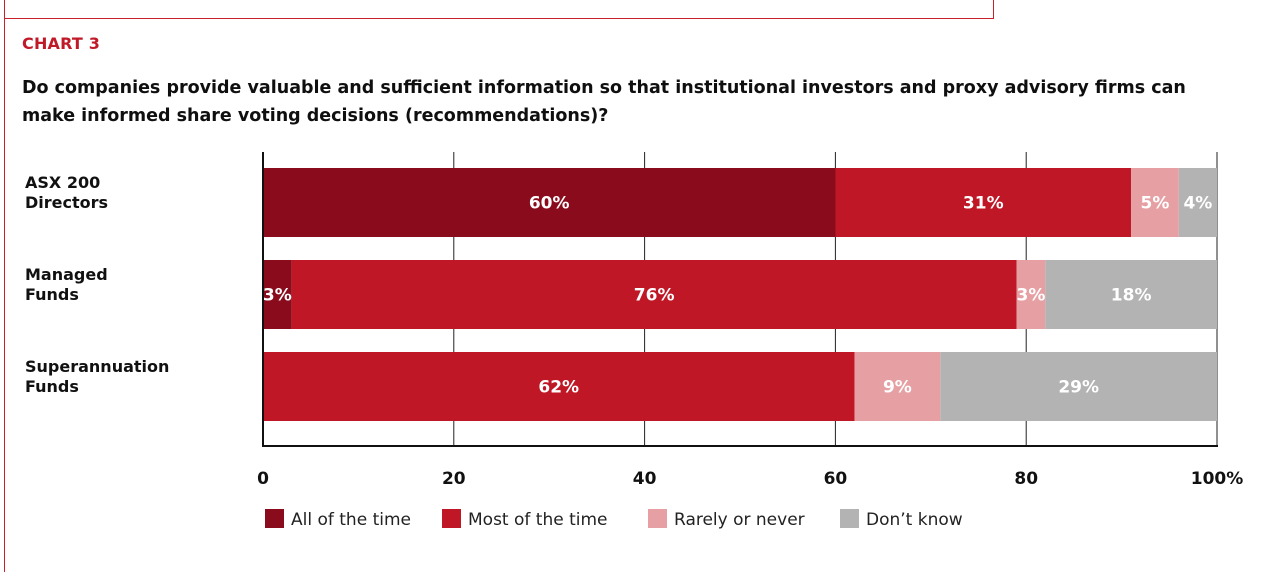  Describe the element at coordinates (914, 520) in the screenshot. I see `legend-label: Don’t know` at that location.